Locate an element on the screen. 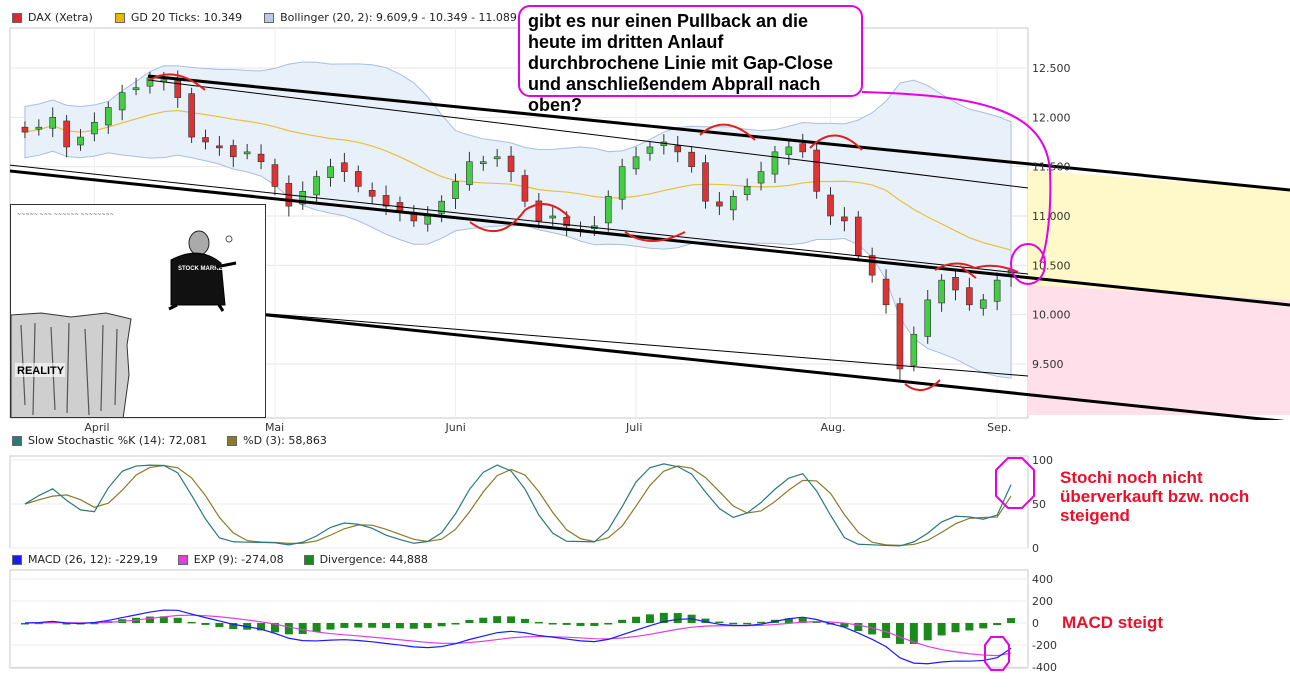 This screenshot has width=1290, height=691. month-x-tick: Sep. is located at coordinates (999, 427).